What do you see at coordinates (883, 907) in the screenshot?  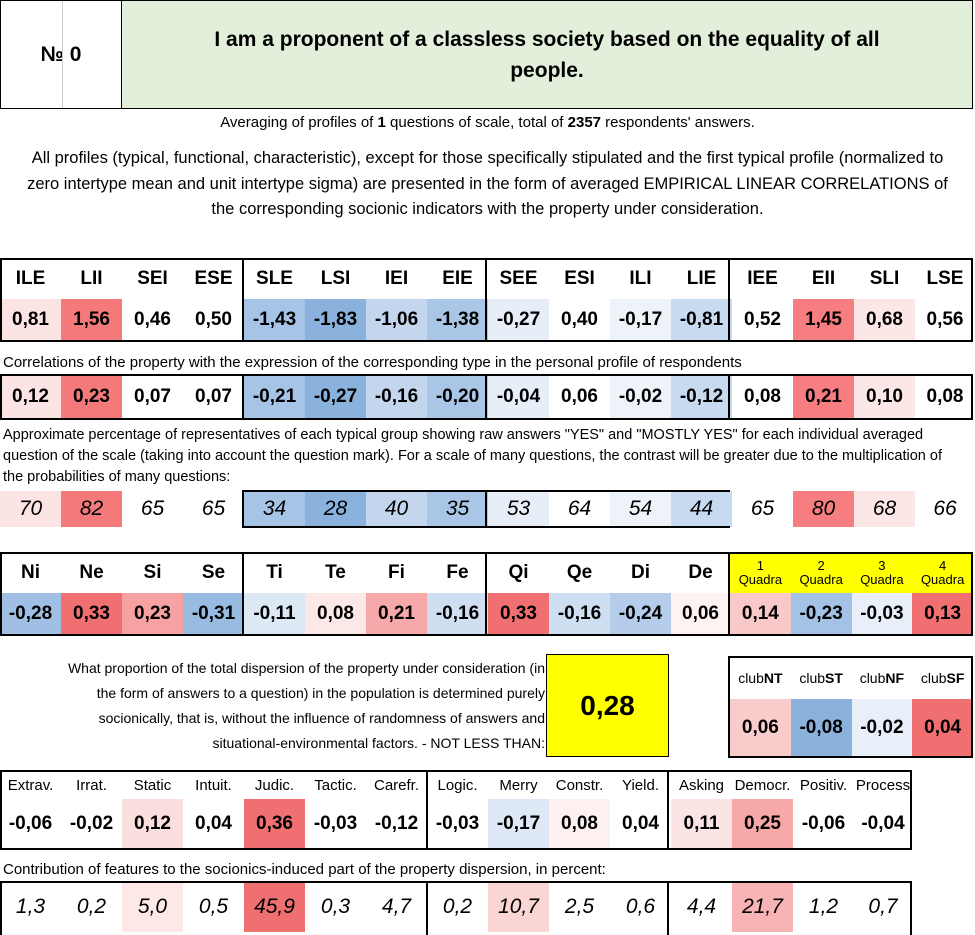 I see `contribution-value-14: 0,7` at bounding box center [883, 907].